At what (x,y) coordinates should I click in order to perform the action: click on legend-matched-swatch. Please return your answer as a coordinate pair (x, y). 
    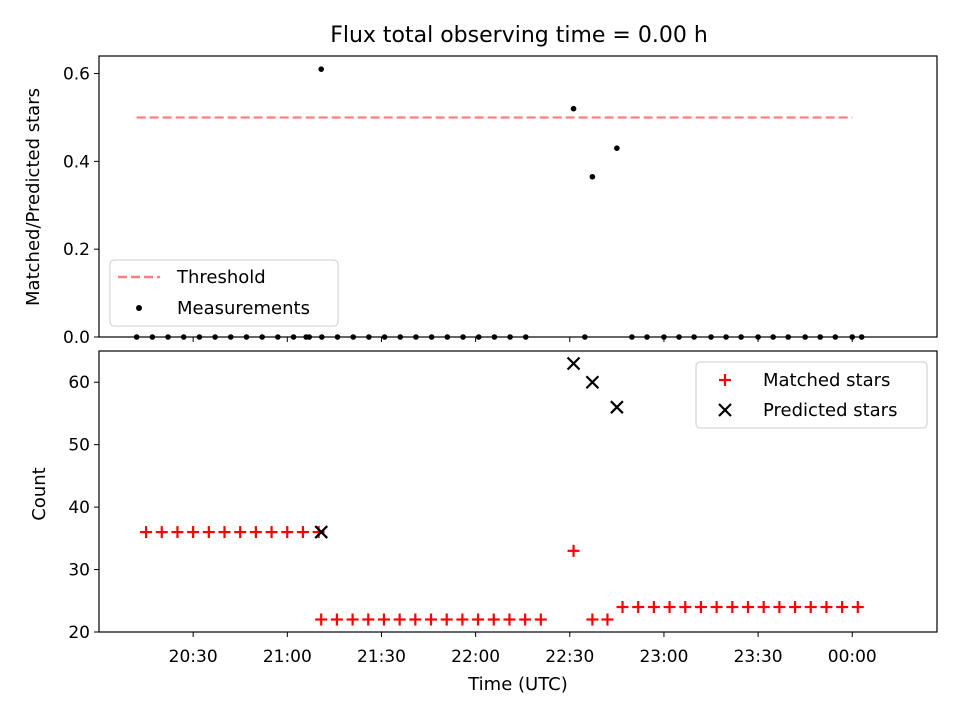
    Looking at the image, I should click on (725, 380).